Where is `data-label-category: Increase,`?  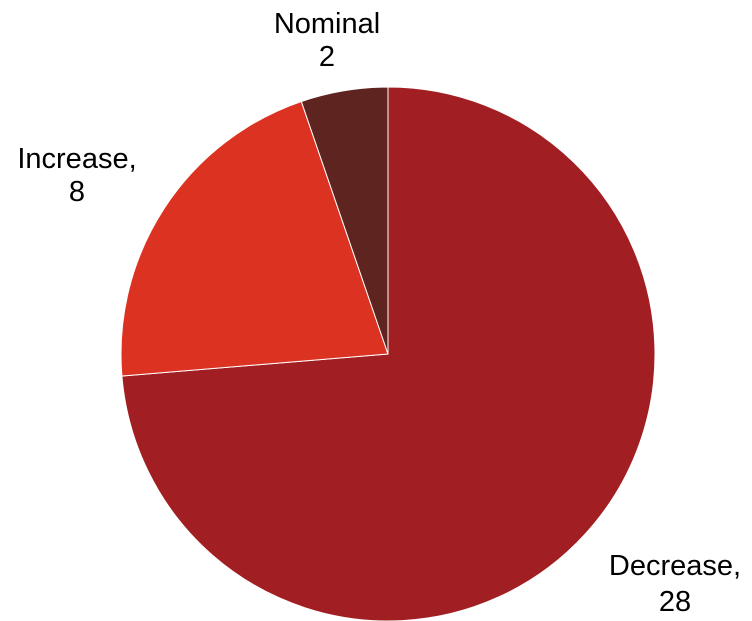 data-label-category: Increase, is located at coordinates (76, 159).